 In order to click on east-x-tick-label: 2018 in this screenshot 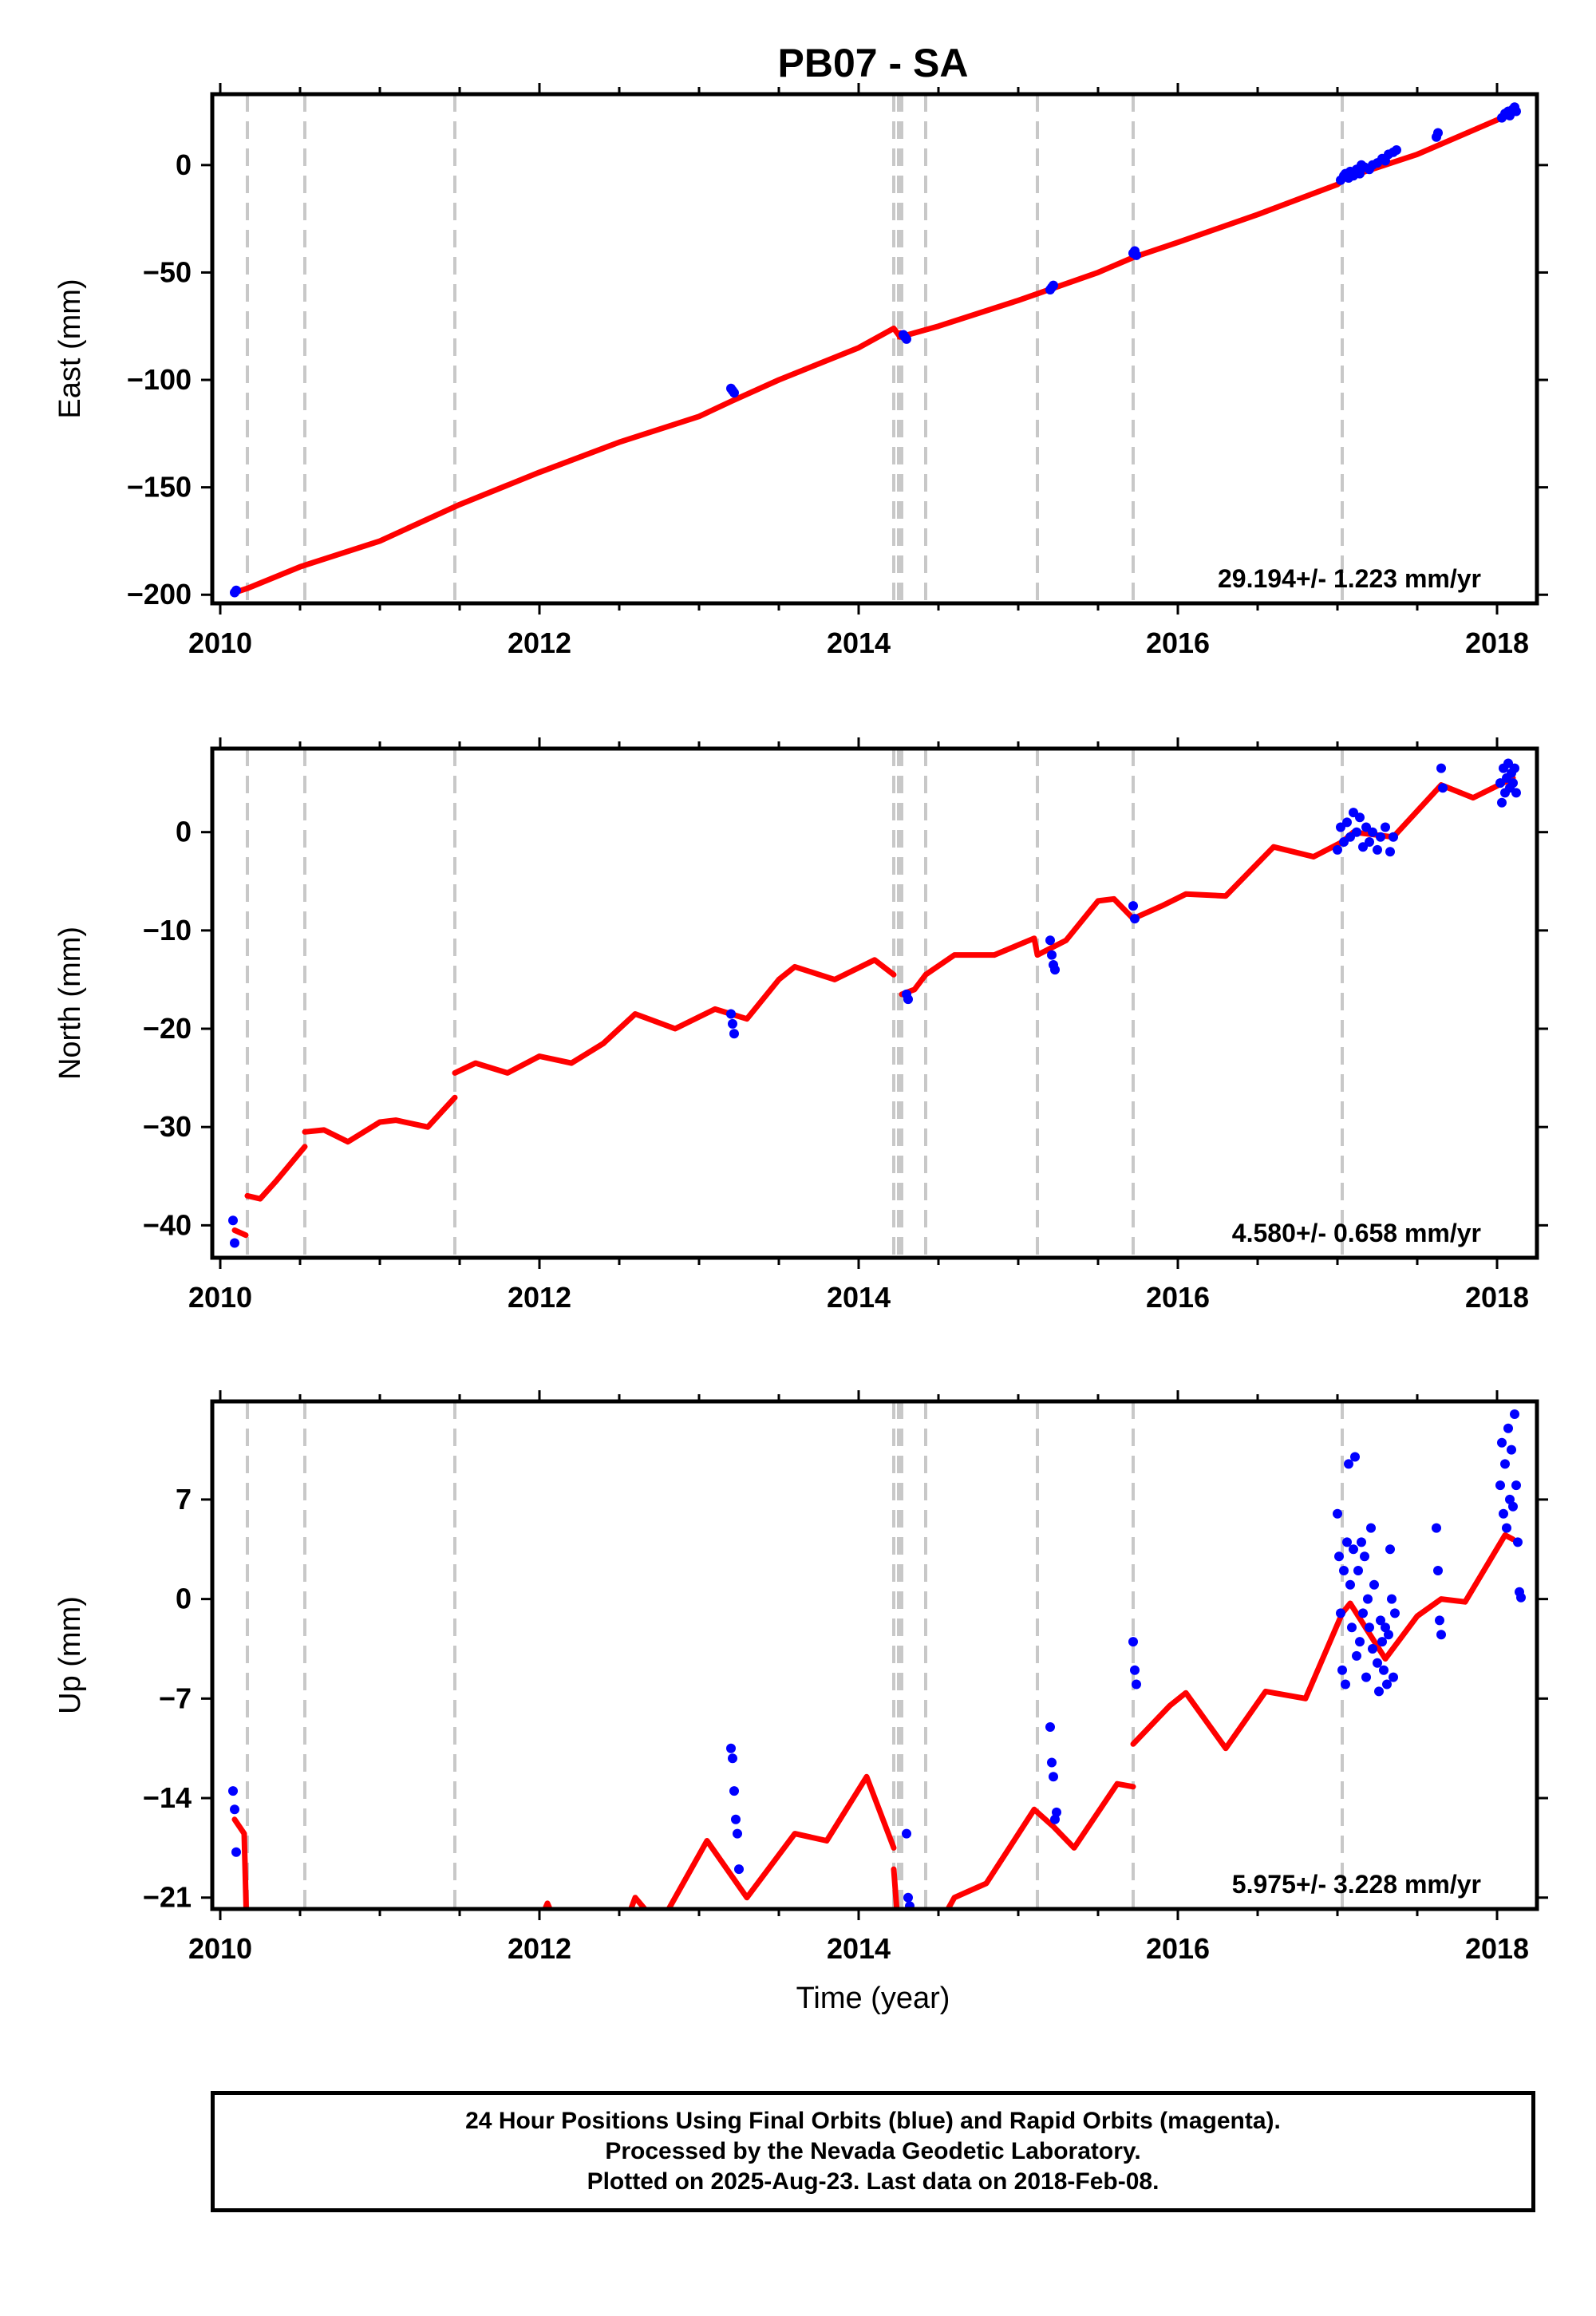, I will do `click(1497, 642)`.